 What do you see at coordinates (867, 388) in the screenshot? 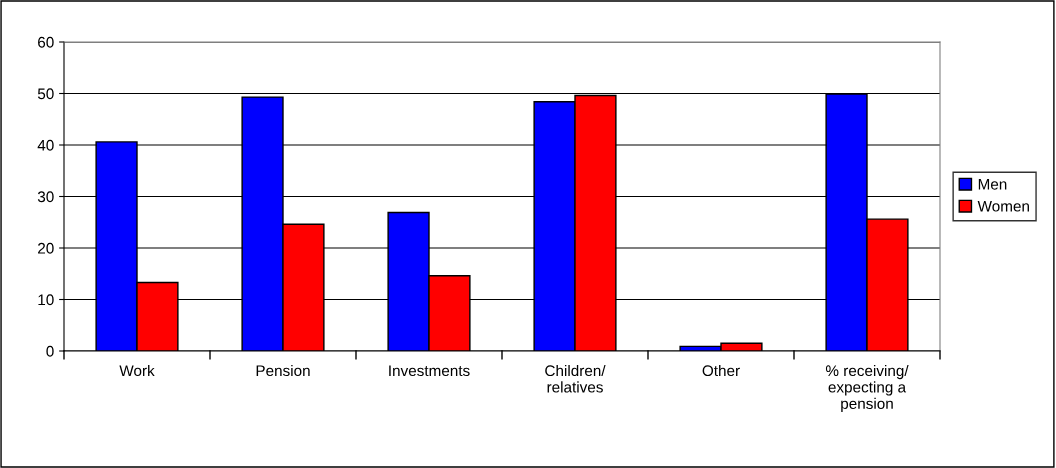
I see `x-tick-label: % receiving/ expecting a pension` at bounding box center [867, 388].